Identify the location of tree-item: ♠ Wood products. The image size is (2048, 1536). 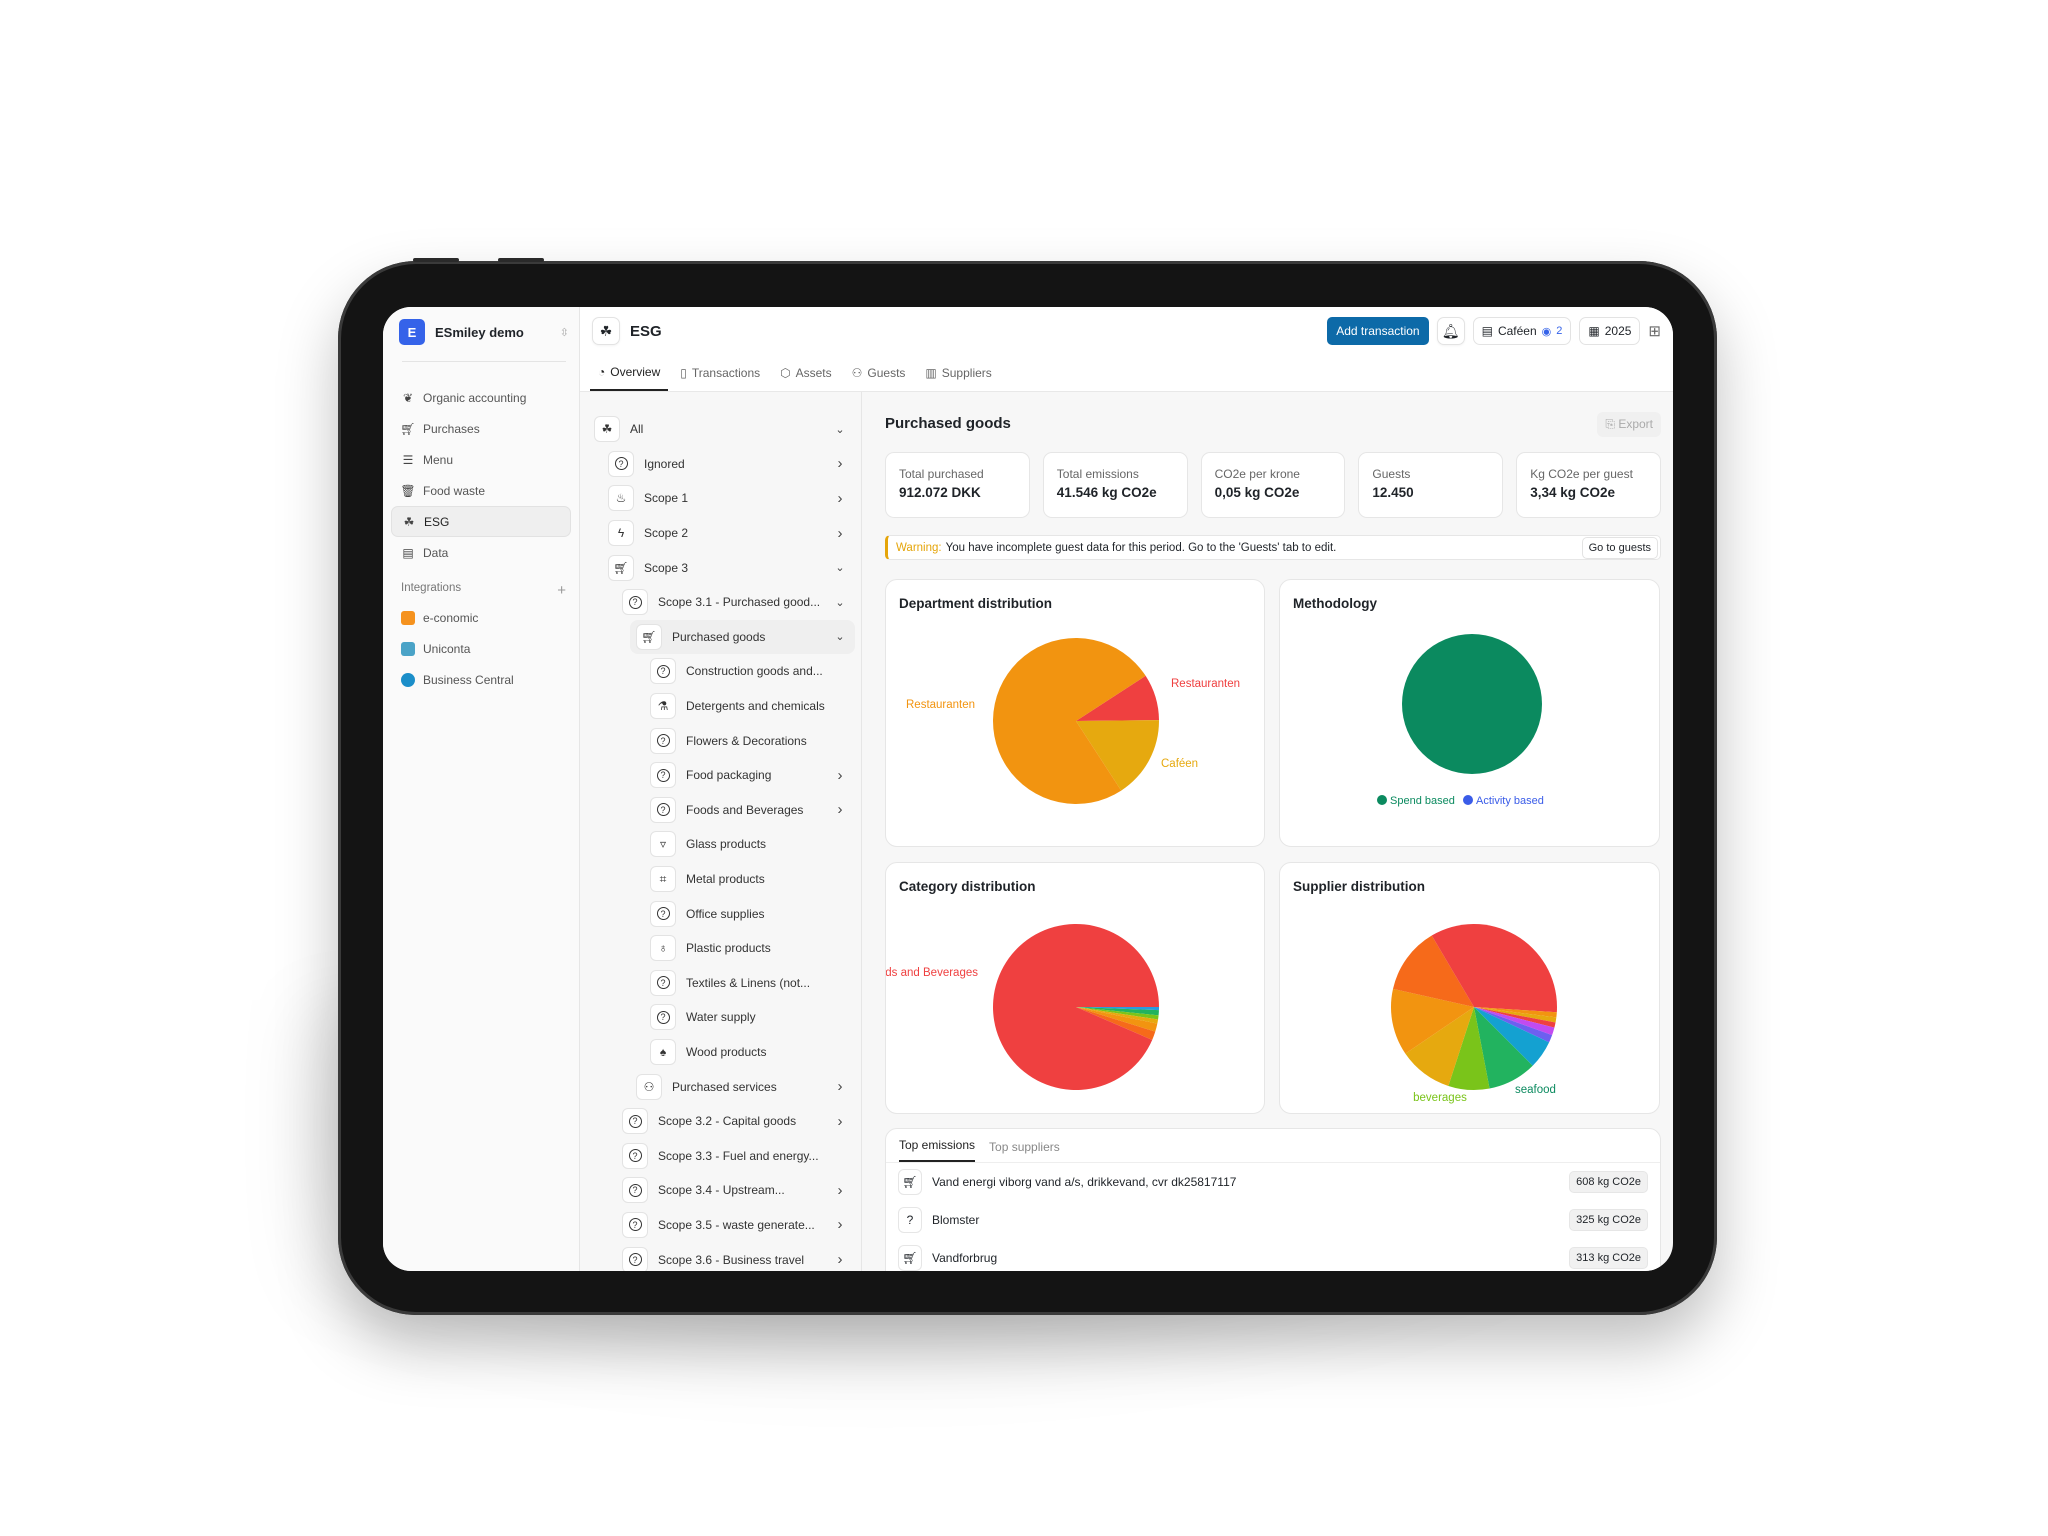
(720, 1052).